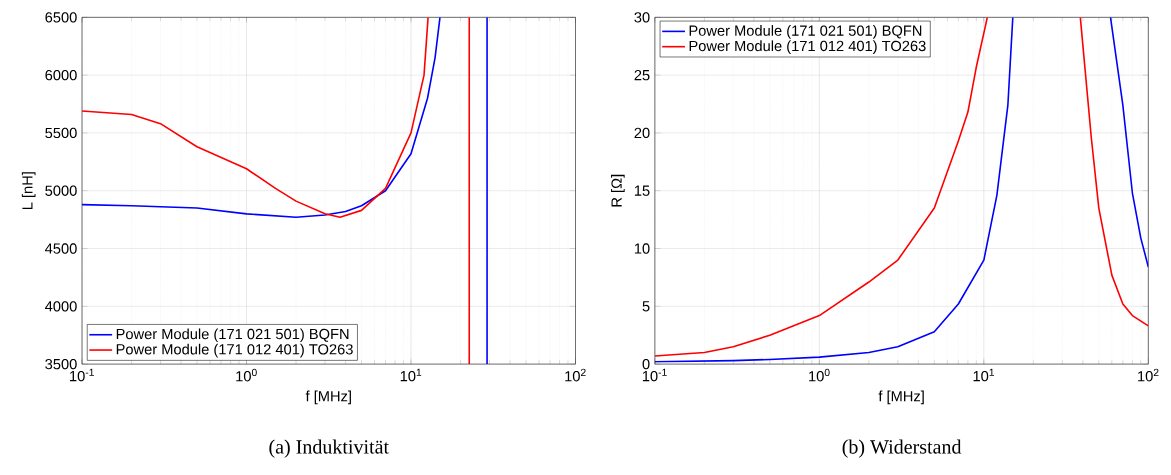 This screenshot has height=475, width=1171. What do you see at coordinates (646, 306) in the screenshot?
I see `y-tick-label: 5` at bounding box center [646, 306].